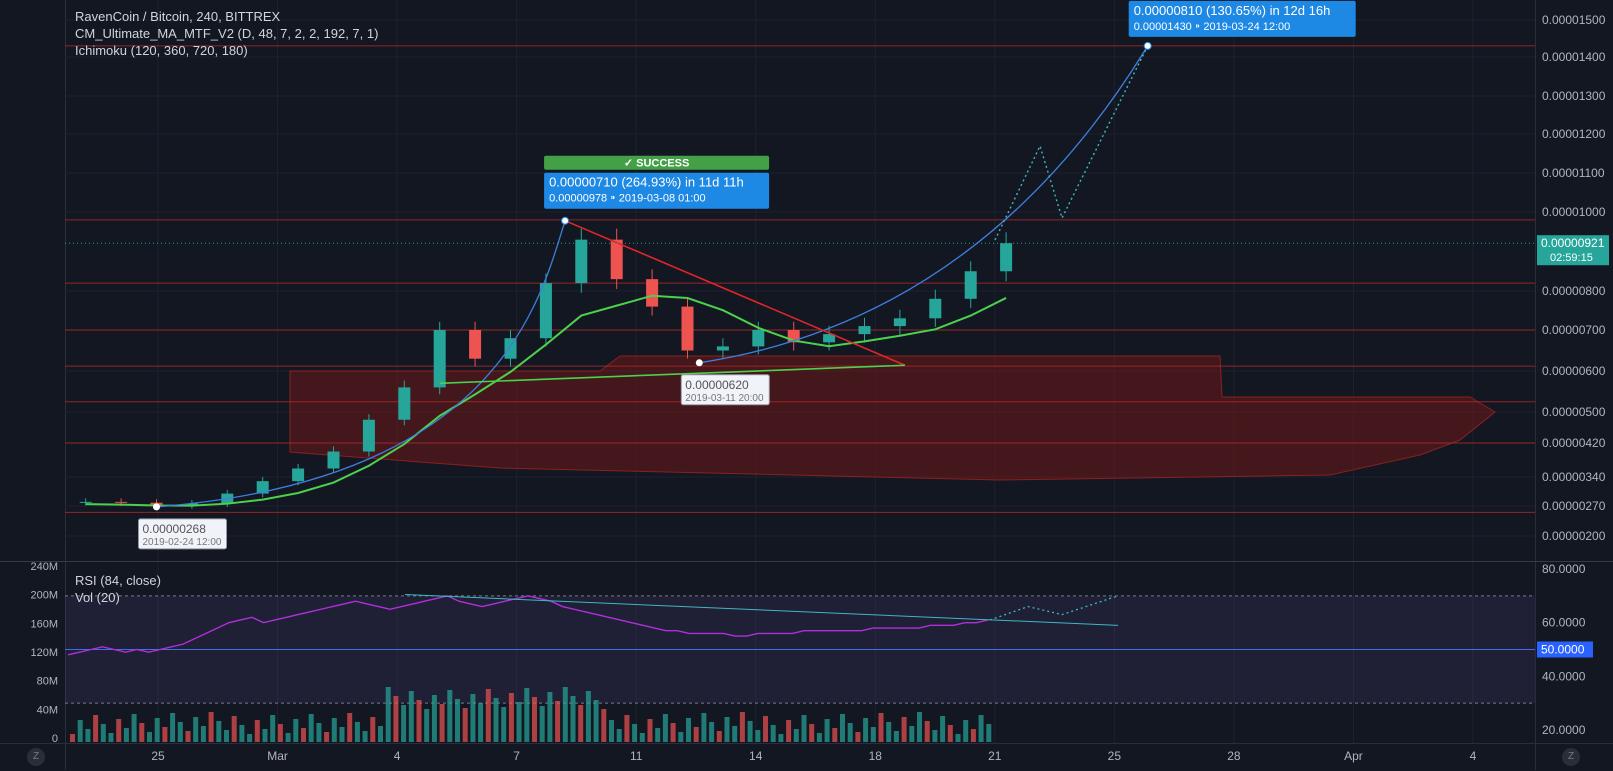  I want to click on time-axis-tick: 7, so click(516, 756).